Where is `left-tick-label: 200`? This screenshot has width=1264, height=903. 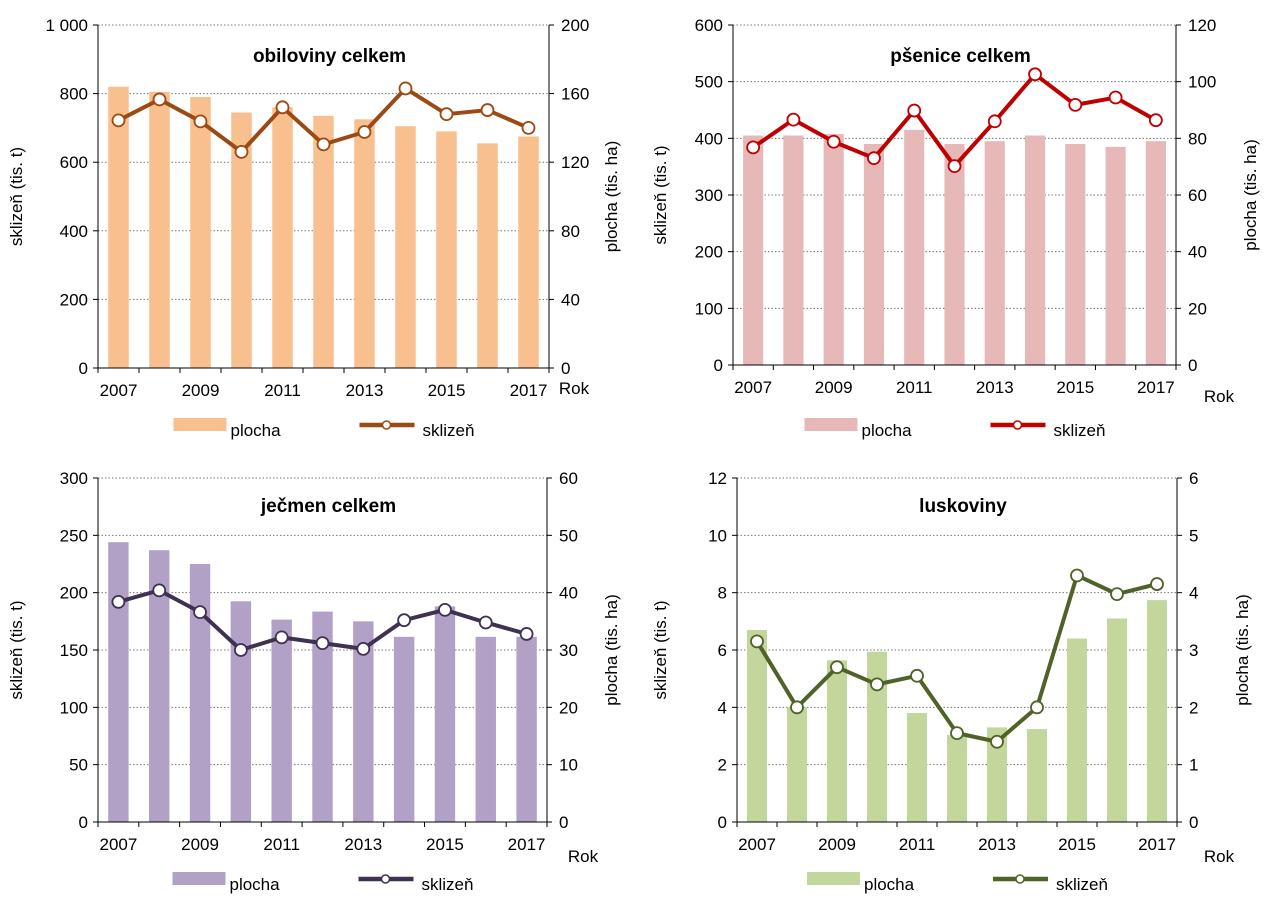 left-tick-label: 200 is located at coordinates (74, 593).